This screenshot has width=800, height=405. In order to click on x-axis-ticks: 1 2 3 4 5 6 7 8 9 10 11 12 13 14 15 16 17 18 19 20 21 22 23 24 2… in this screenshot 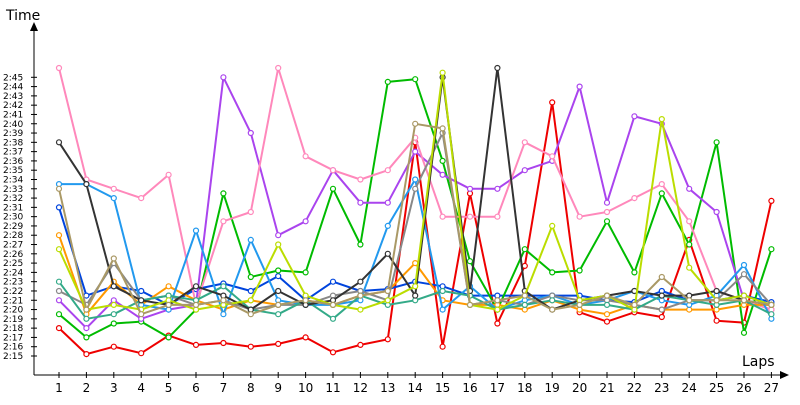, I will do `click(417, 383)`.